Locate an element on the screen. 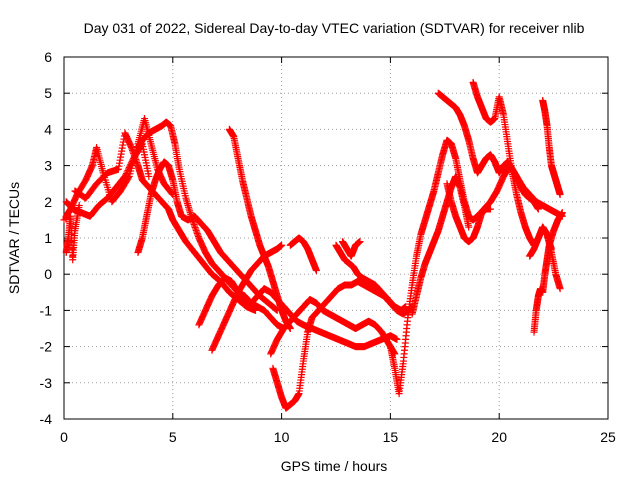  y-tick-label: -1 is located at coordinates (46, 310).